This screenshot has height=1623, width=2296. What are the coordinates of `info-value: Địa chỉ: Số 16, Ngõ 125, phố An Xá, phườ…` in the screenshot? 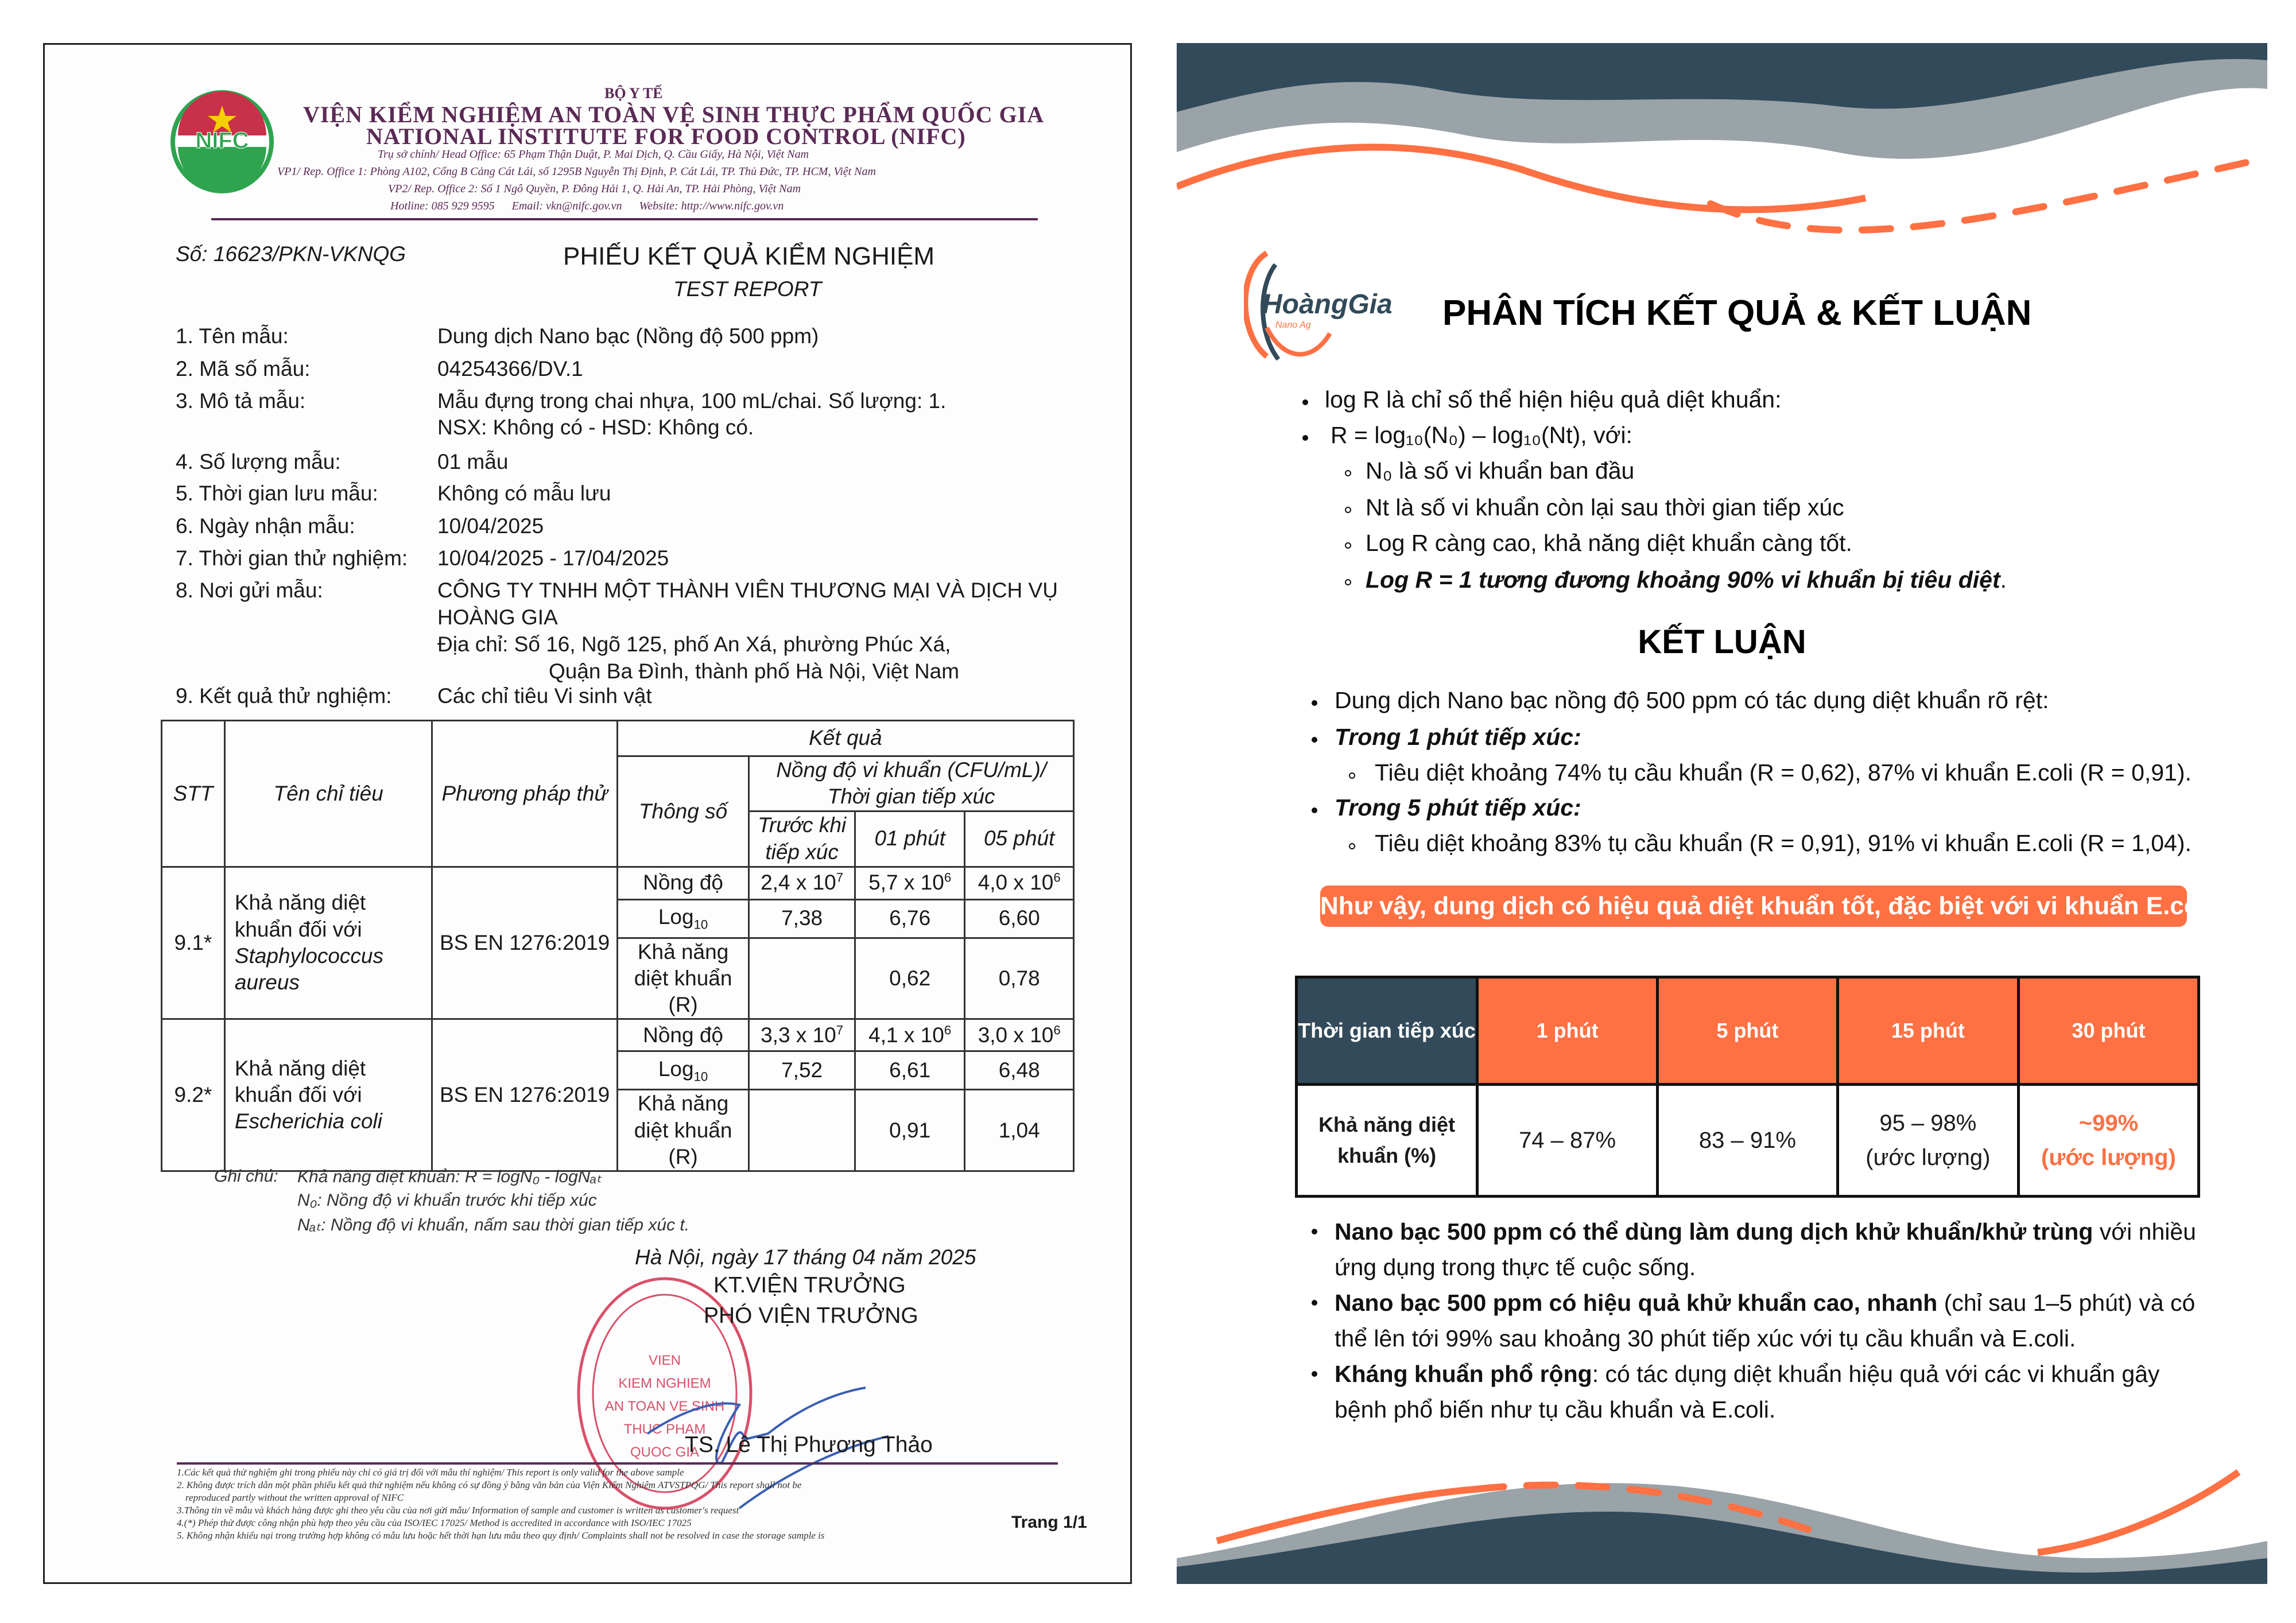 It's located at (694, 644).